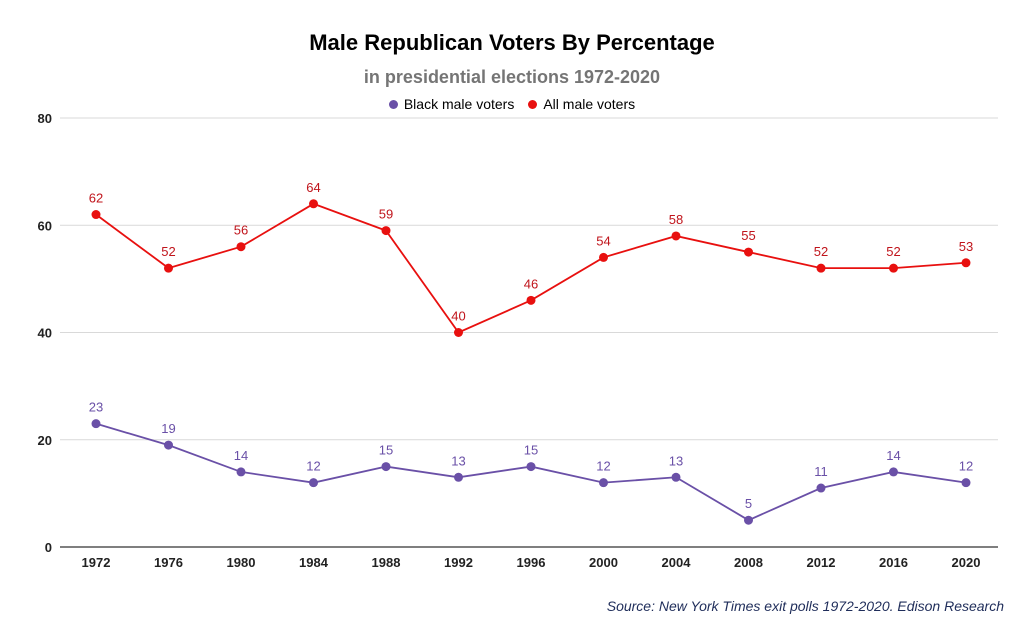 The width and height of the screenshot is (1024, 627). I want to click on x-tick-label-1972: 1972, so click(96, 562).